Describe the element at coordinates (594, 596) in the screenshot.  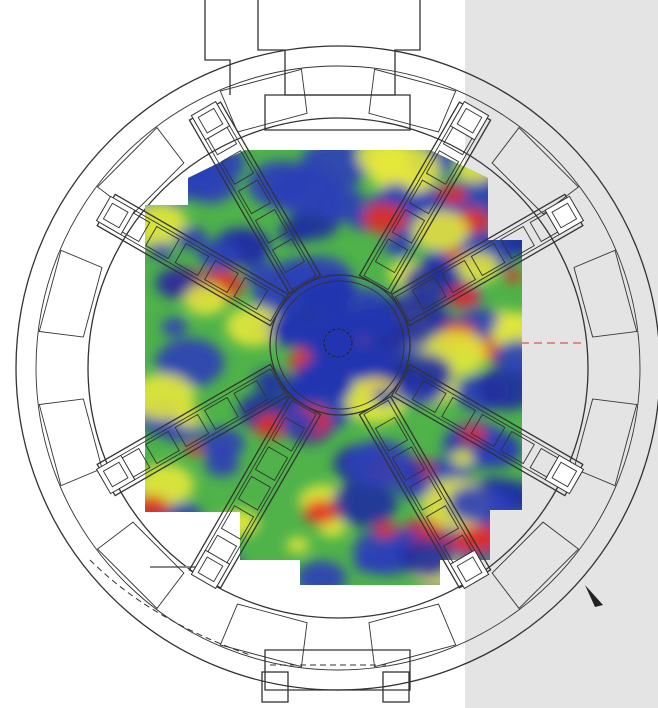
I see `north-arrow` at that location.